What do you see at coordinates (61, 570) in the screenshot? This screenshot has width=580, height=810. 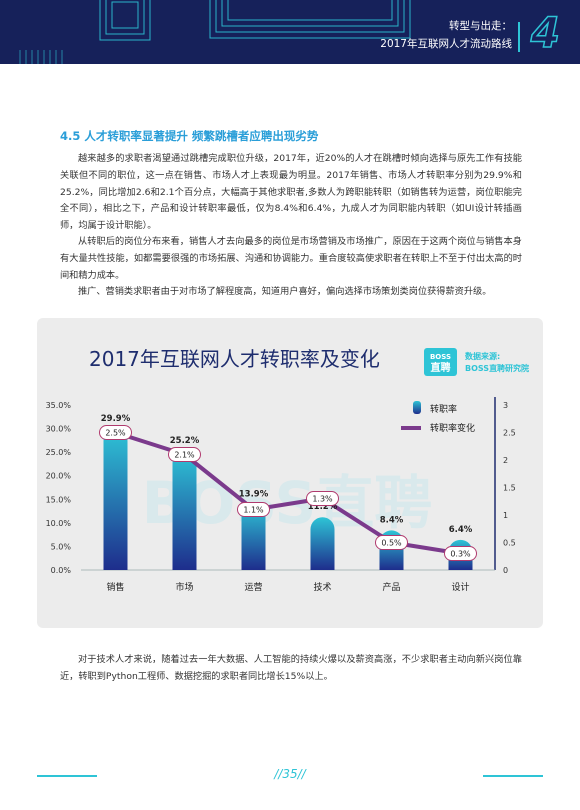 I see `y-left-tick-label: 0.0%` at bounding box center [61, 570].